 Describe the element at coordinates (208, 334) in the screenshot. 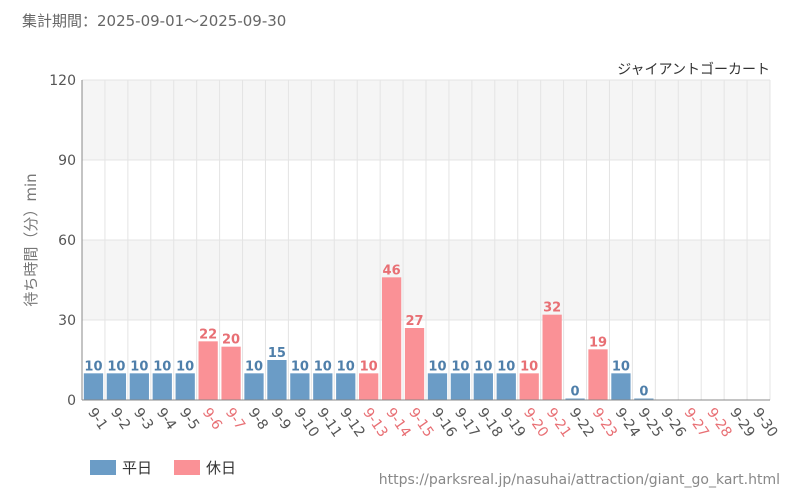

I see `value-label-9-6: 22` at that location.